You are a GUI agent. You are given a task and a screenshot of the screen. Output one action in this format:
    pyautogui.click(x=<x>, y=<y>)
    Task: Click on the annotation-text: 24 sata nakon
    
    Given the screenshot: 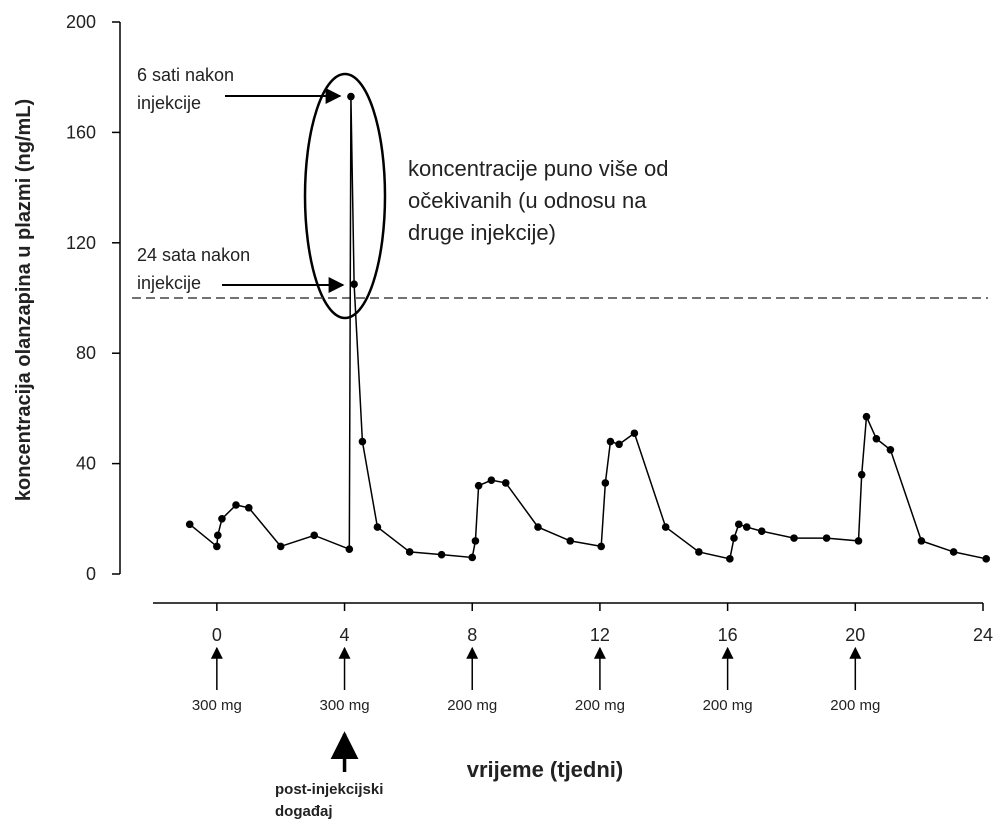 What is the action you would take?
    pyautogui.click(x=193, y=255)
    